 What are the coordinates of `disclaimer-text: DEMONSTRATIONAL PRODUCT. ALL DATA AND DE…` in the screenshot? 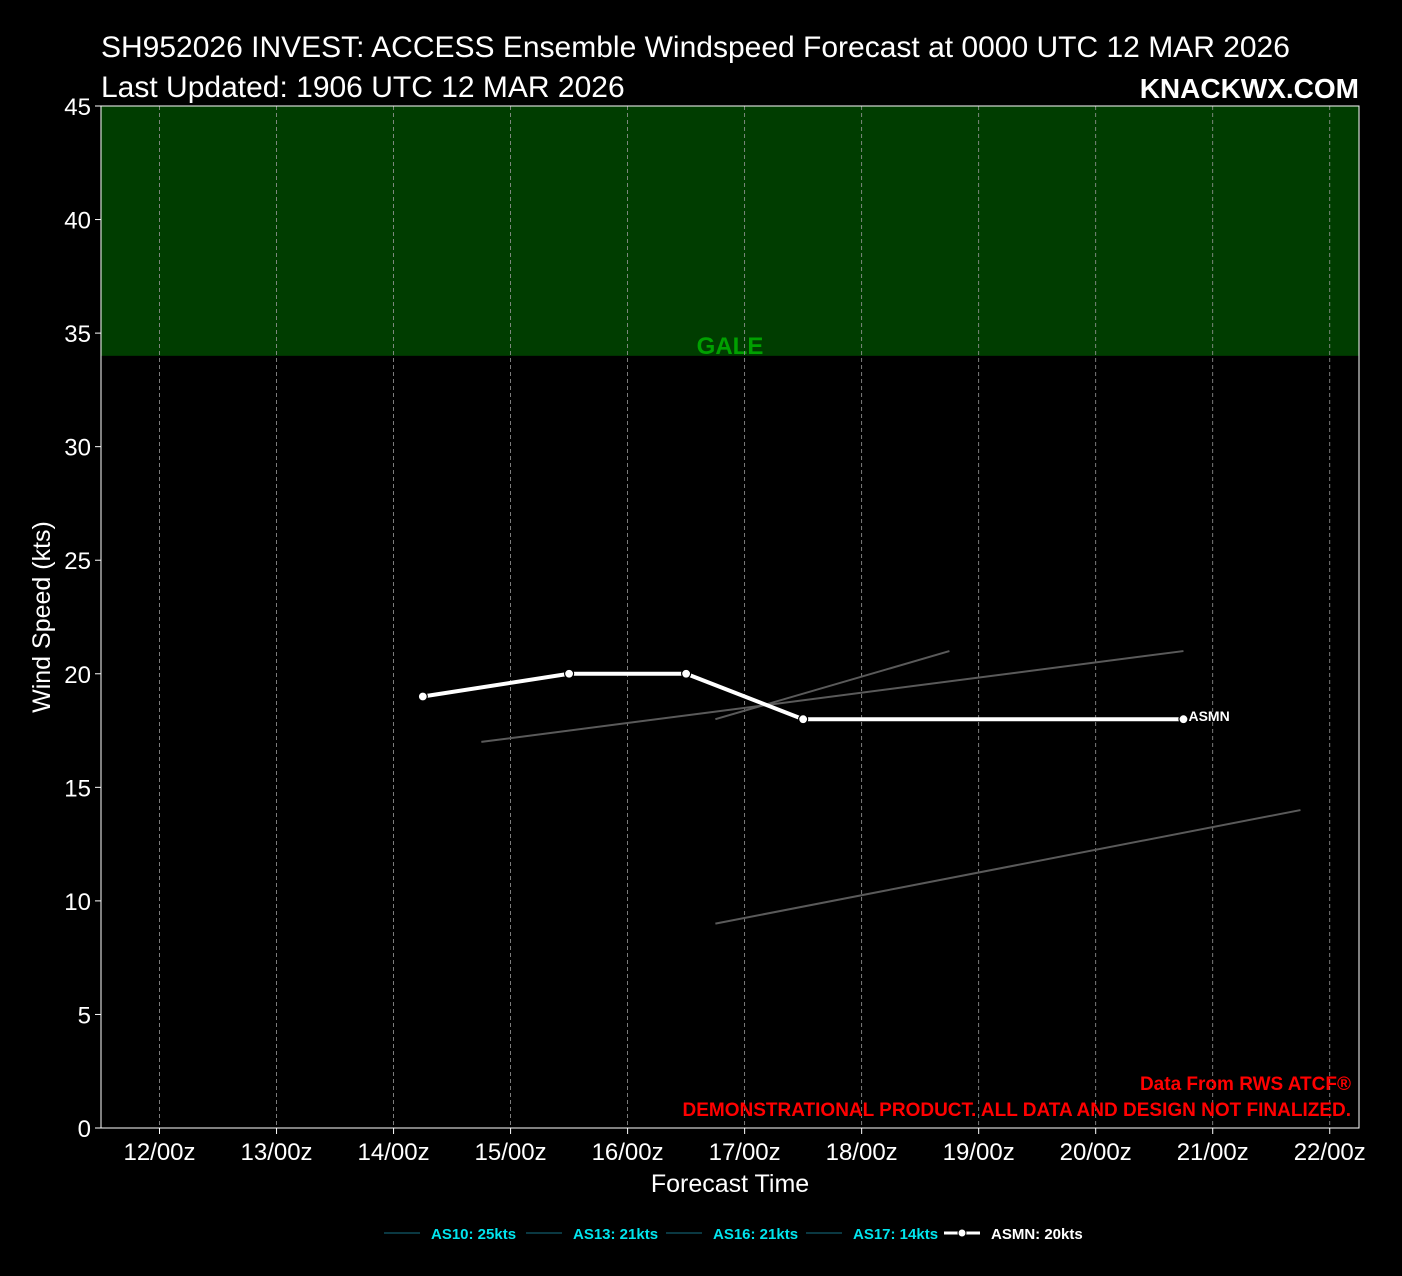 It's located at (1017, 1110).